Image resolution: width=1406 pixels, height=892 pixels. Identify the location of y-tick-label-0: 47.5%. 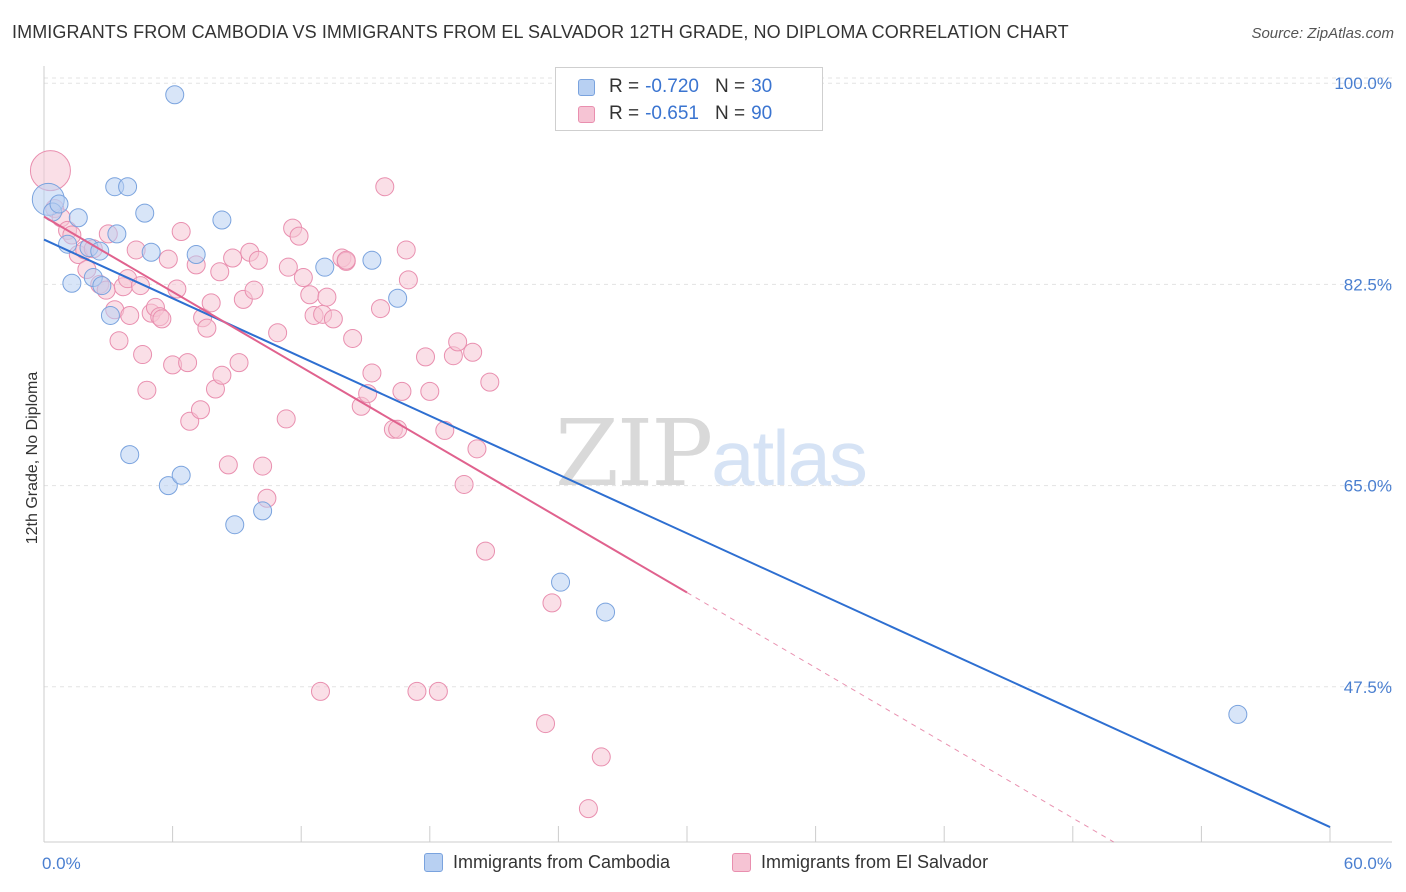
(1368, 687).